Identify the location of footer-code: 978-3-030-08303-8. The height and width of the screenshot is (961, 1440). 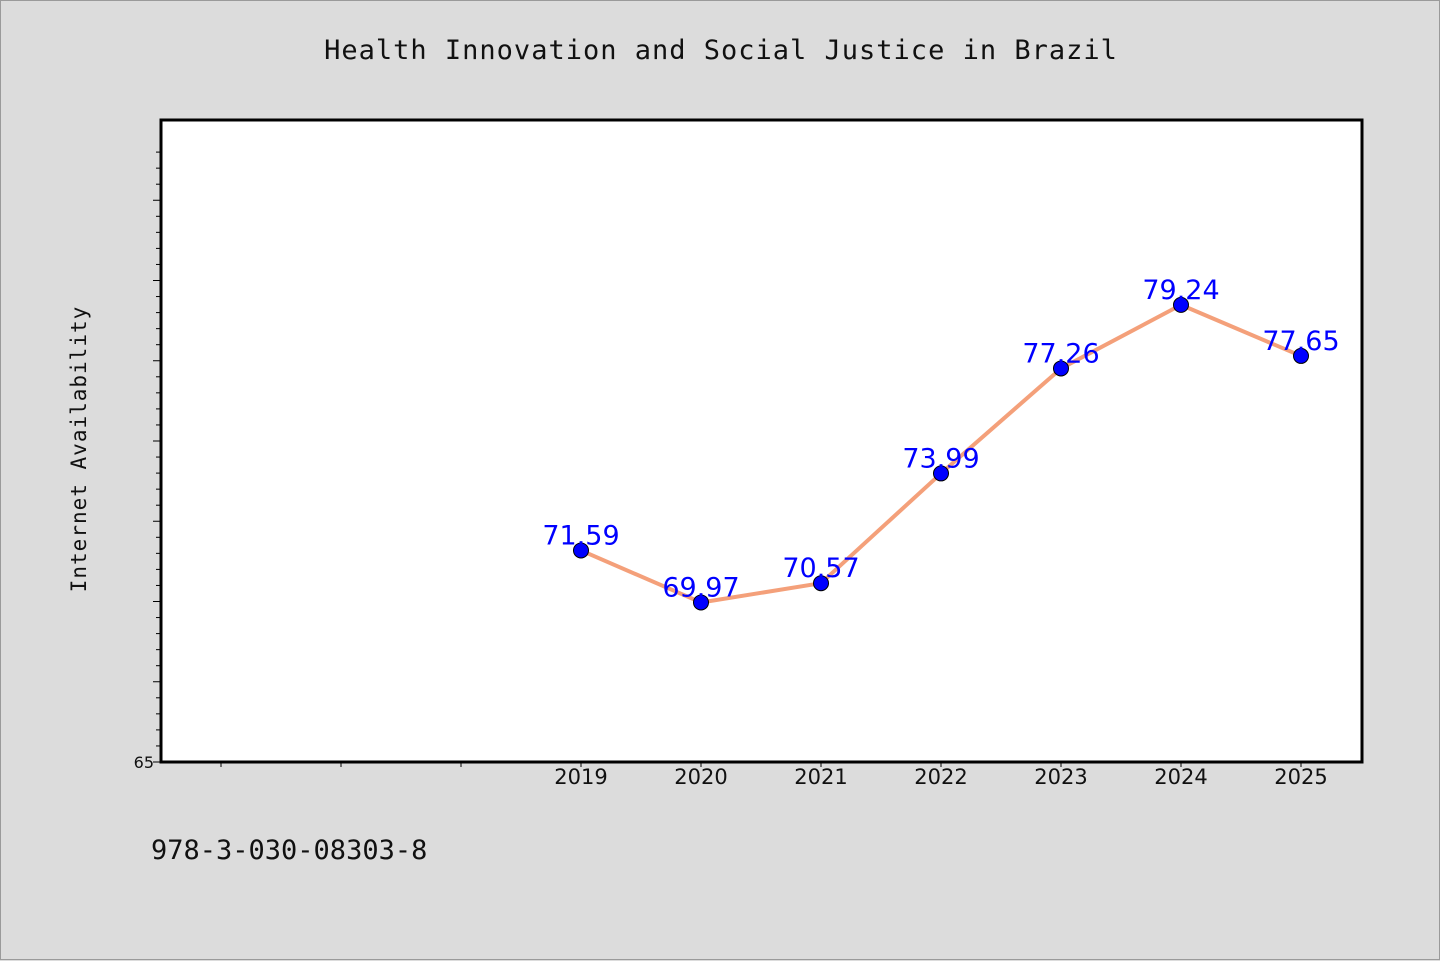
(289, 850).